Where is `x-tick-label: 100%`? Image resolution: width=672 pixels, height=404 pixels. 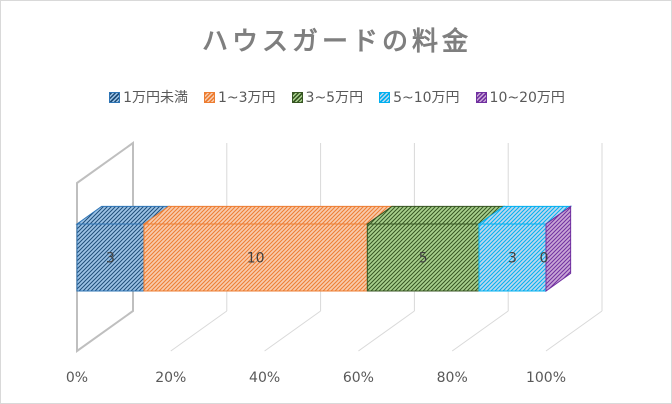 x-tick-label: 100% is located at coordinates (546, 378).